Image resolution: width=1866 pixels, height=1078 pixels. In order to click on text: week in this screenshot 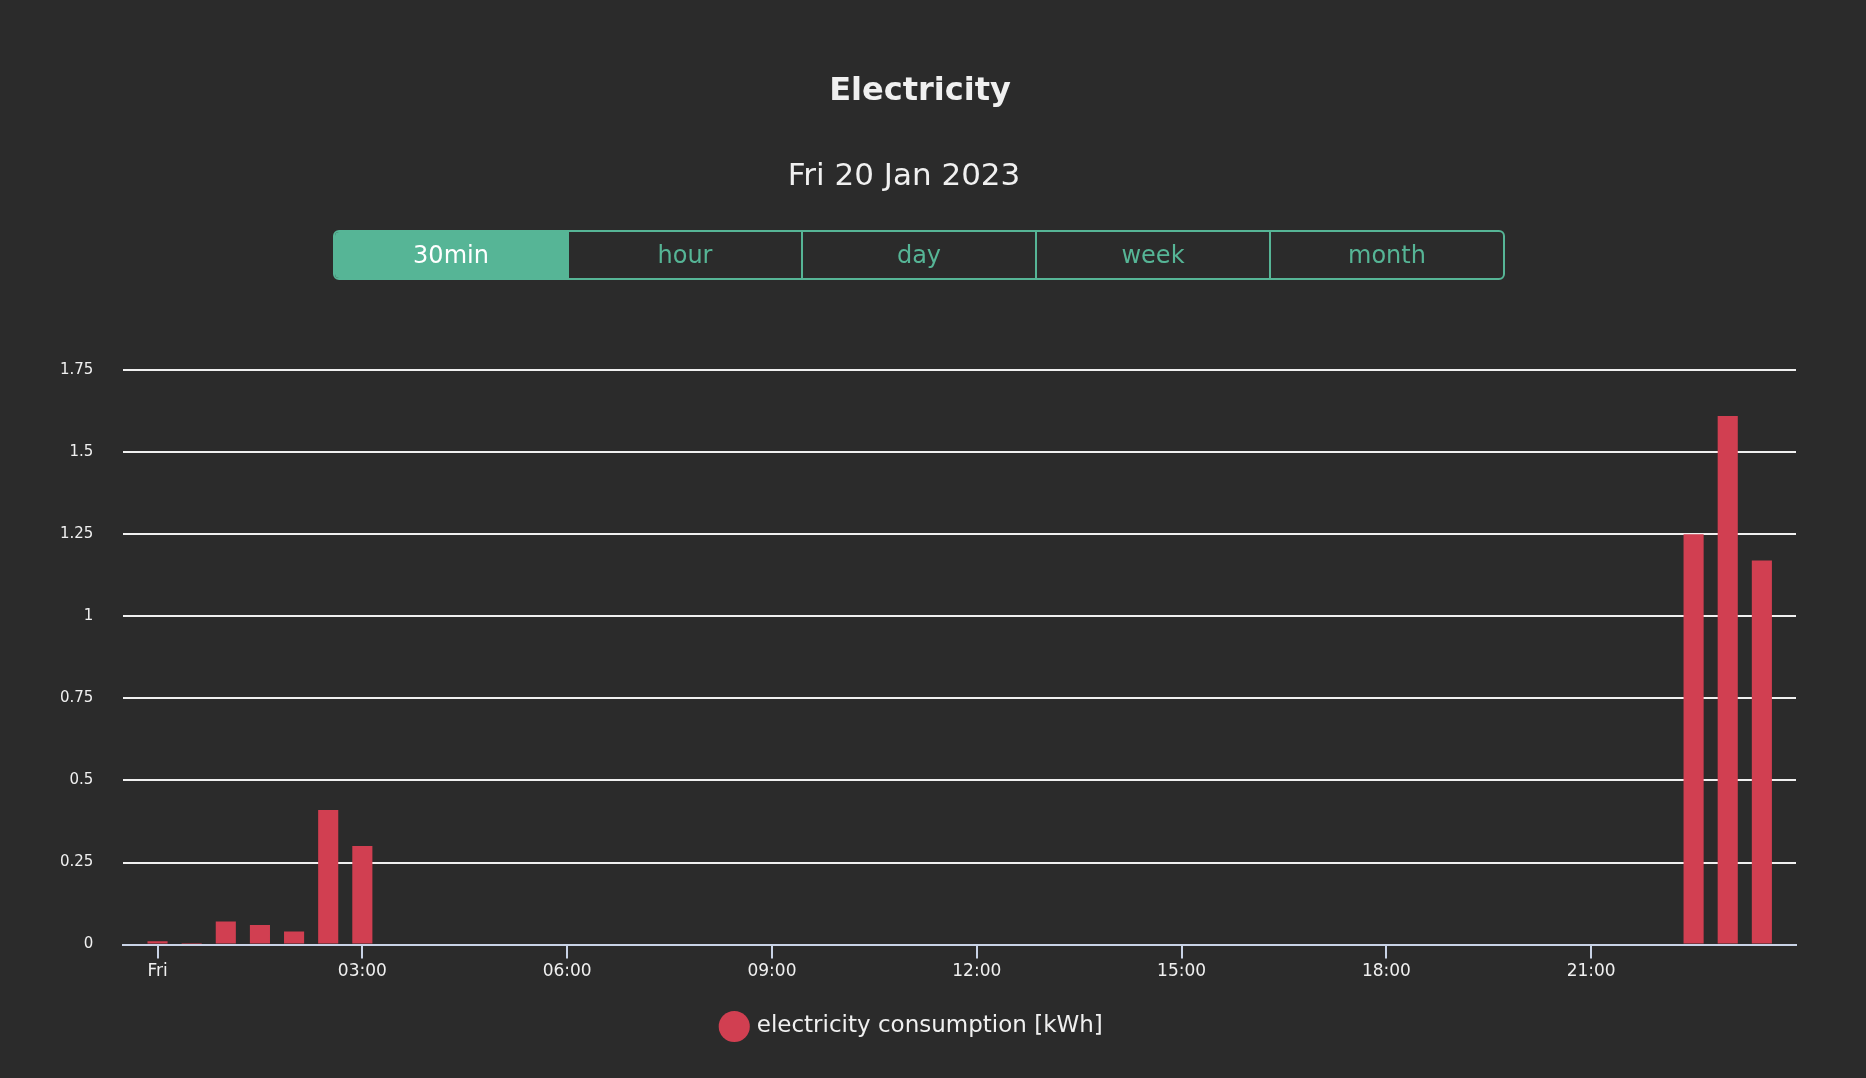, I will do `click(1152, 255)`.